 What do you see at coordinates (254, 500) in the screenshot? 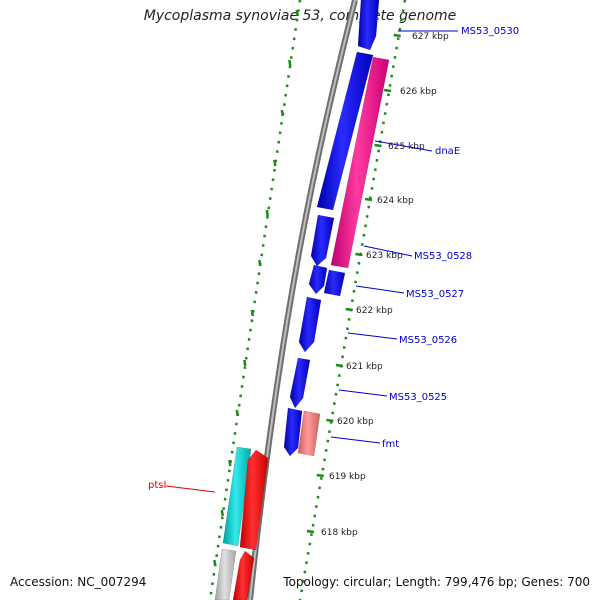
I see `gene-red-a` at bounding box center [254, 500].